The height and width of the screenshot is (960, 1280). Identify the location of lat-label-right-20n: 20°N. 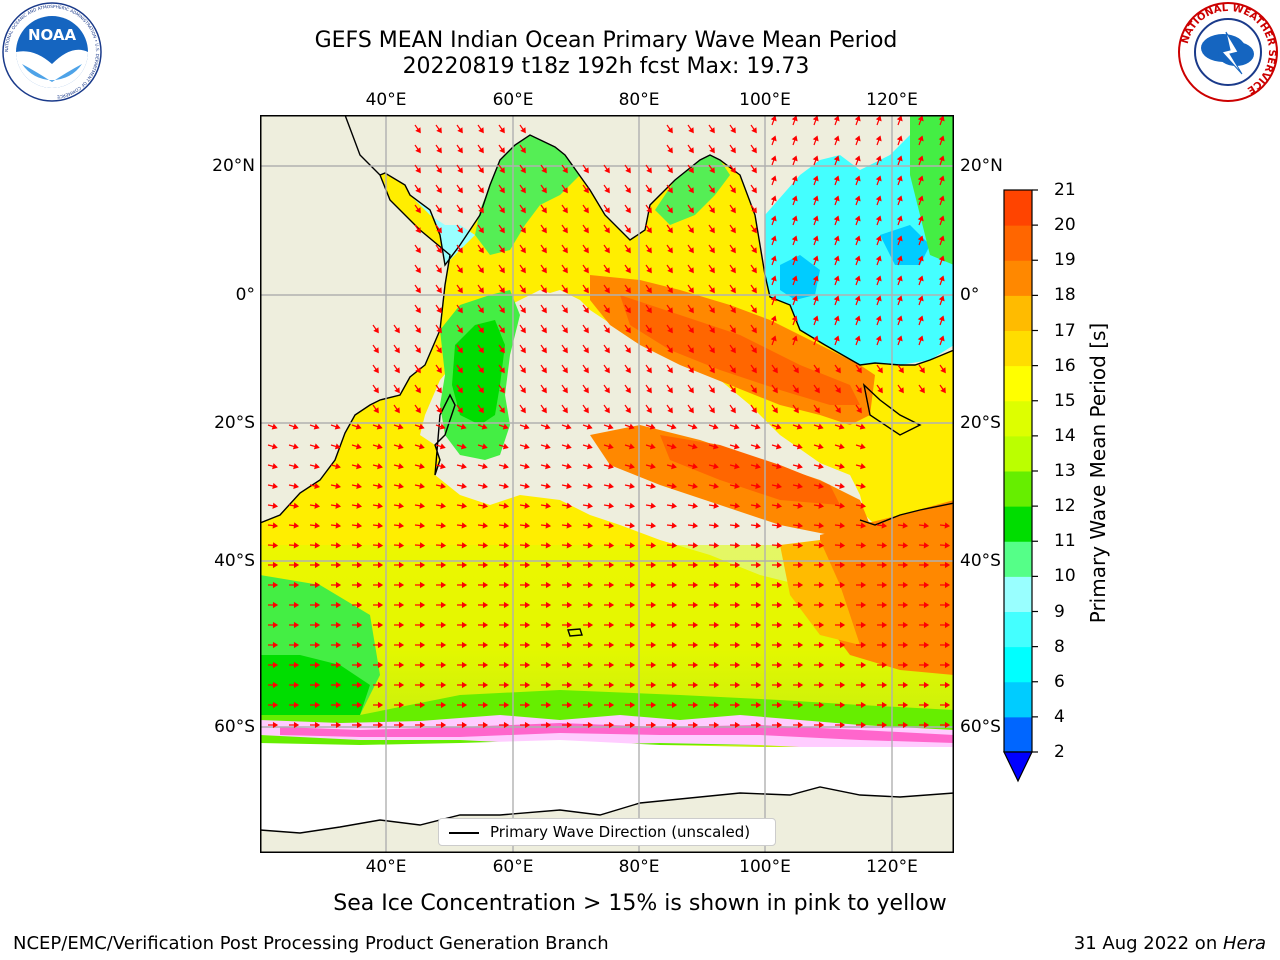
(981, 166).